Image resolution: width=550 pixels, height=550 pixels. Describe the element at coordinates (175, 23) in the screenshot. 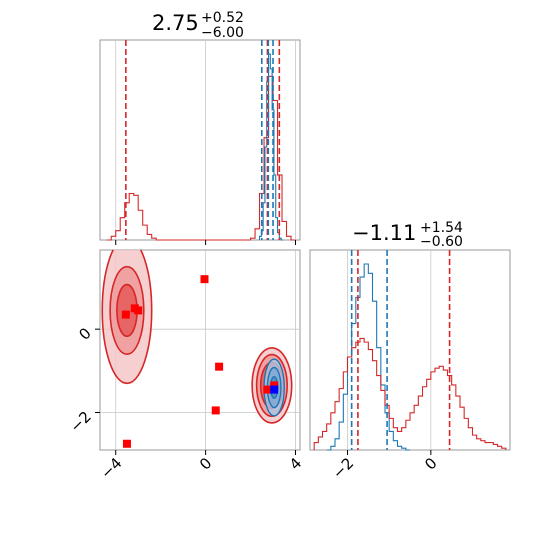

I see `panel-1-title-value: 2.75` at that location.